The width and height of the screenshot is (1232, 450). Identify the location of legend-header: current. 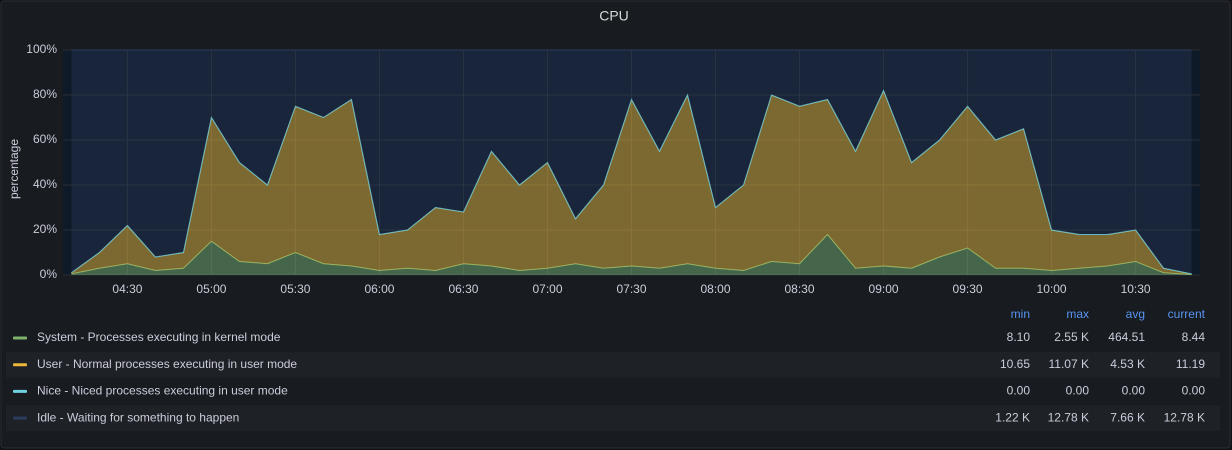
(1187, 314).